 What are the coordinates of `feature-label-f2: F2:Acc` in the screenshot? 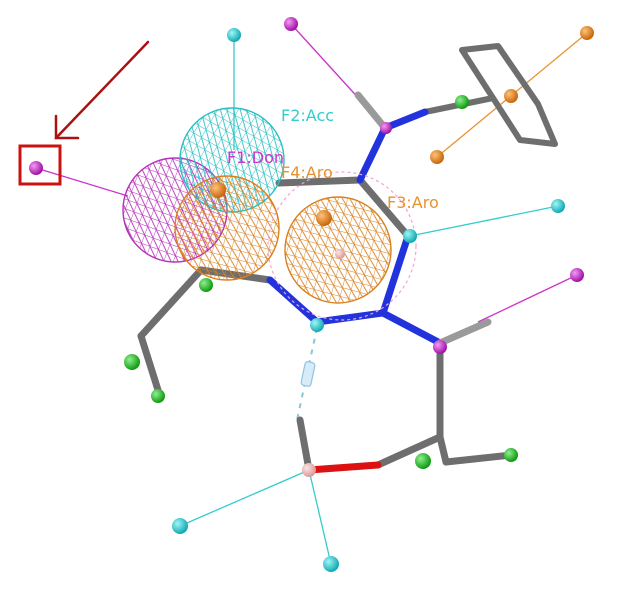 It's located at (307, 115).